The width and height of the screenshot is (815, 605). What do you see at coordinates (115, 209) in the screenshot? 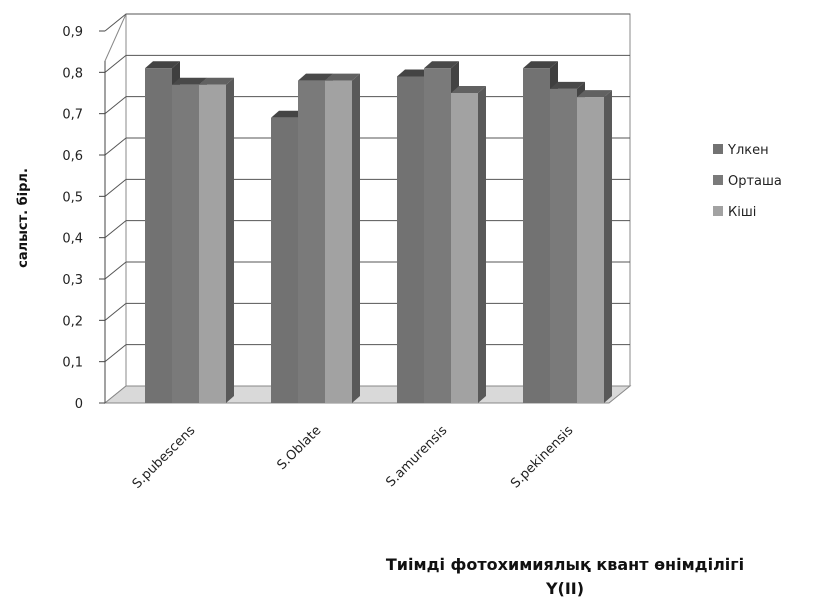
I see `side-wall` at bounding box center [115, 209].